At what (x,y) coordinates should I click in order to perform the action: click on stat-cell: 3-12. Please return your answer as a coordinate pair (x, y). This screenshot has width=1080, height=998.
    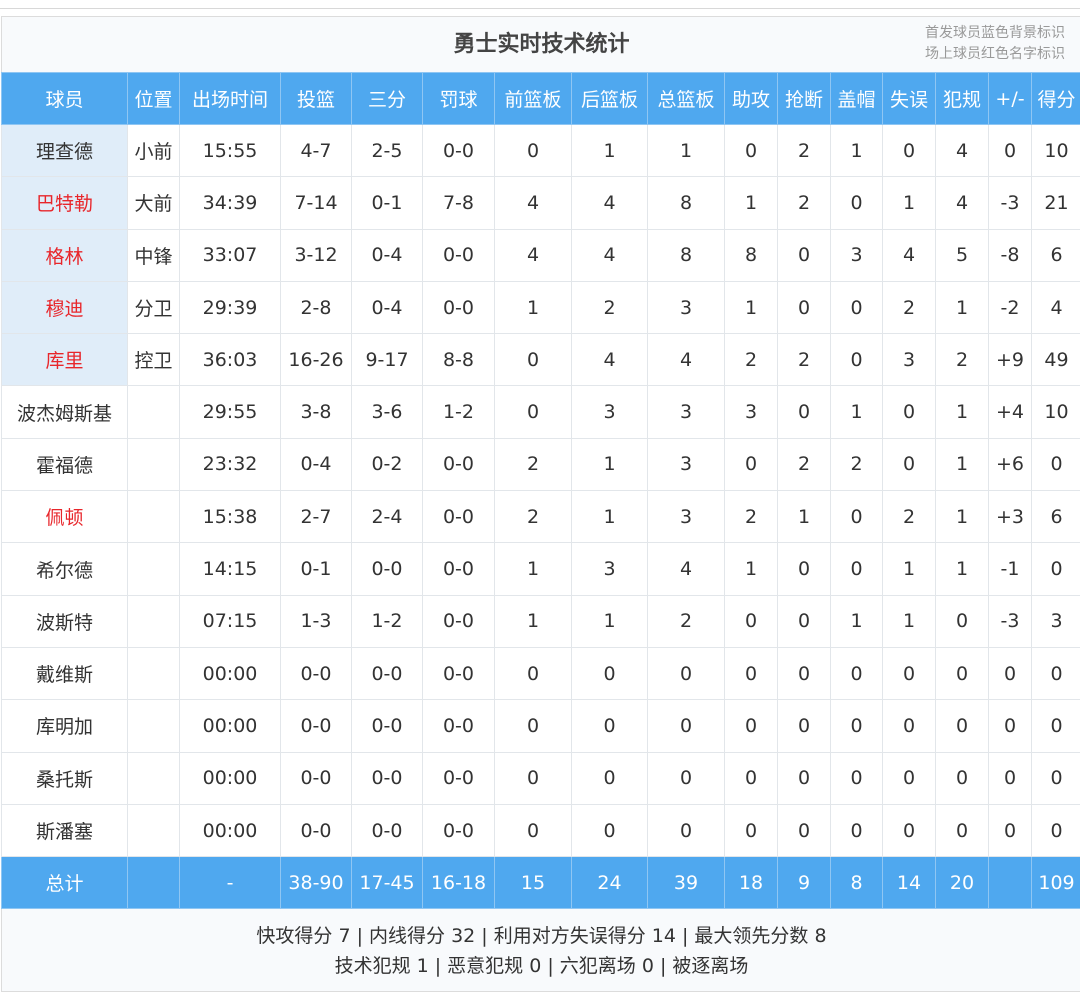
    Looking at the image, I should click on (316, 255).